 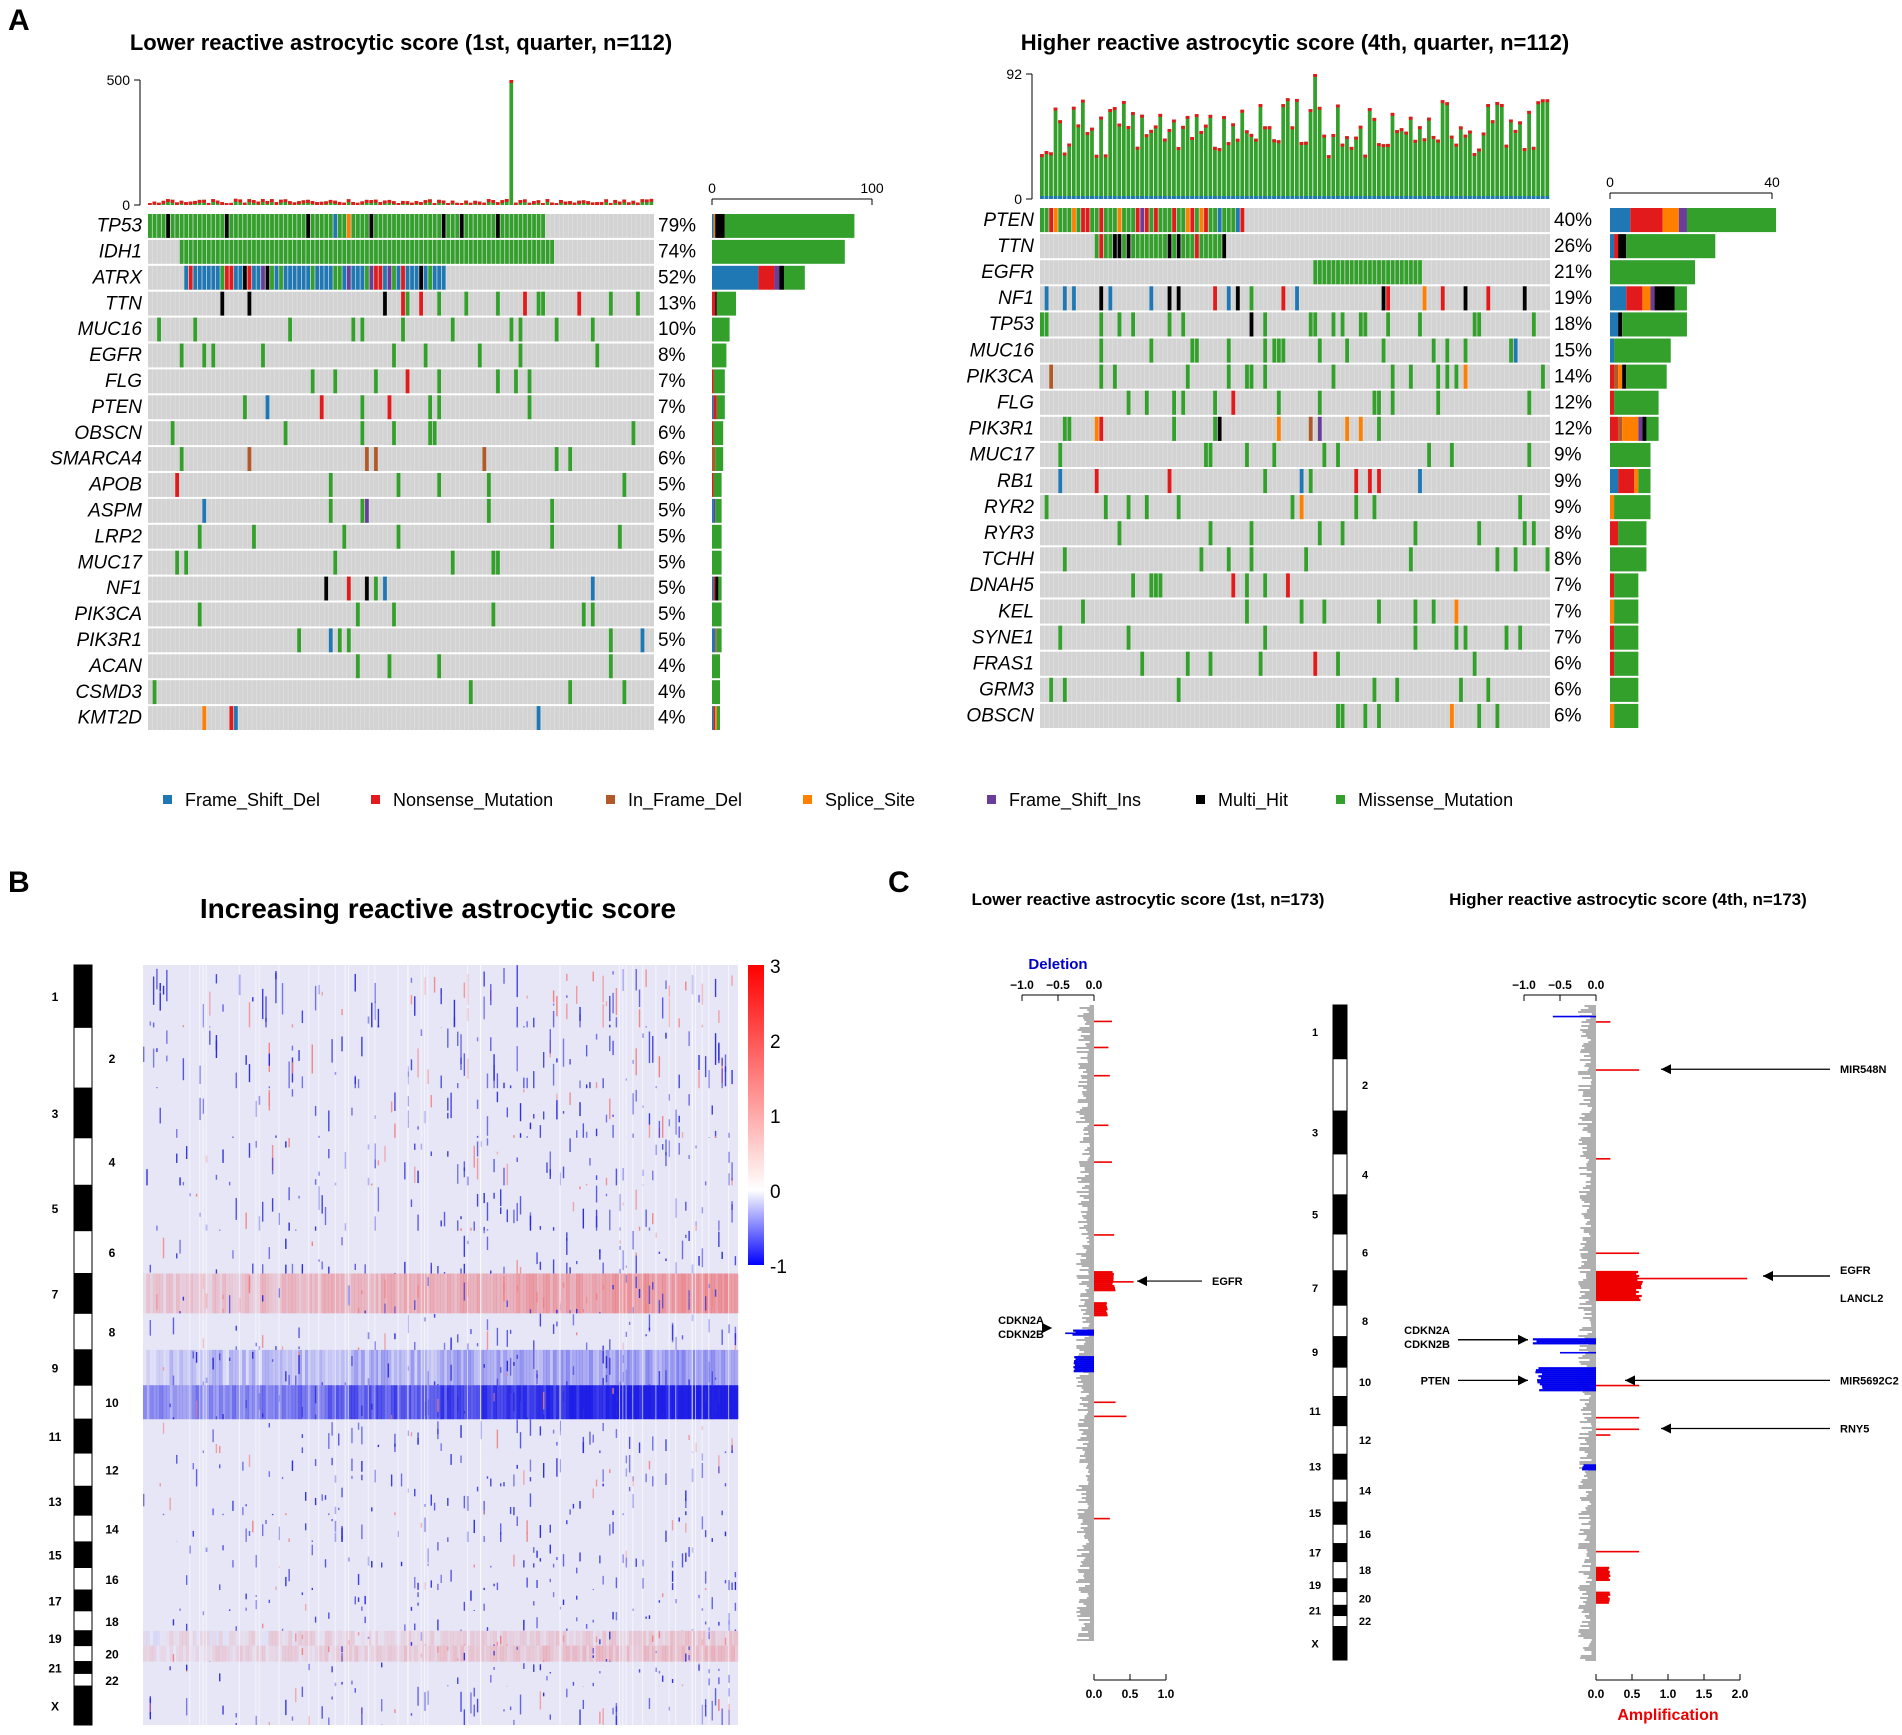 What do you see at coordinates (1100, 1305) in the screenshot?
I see `amp-bar` at bounding box center [1100, 1305].